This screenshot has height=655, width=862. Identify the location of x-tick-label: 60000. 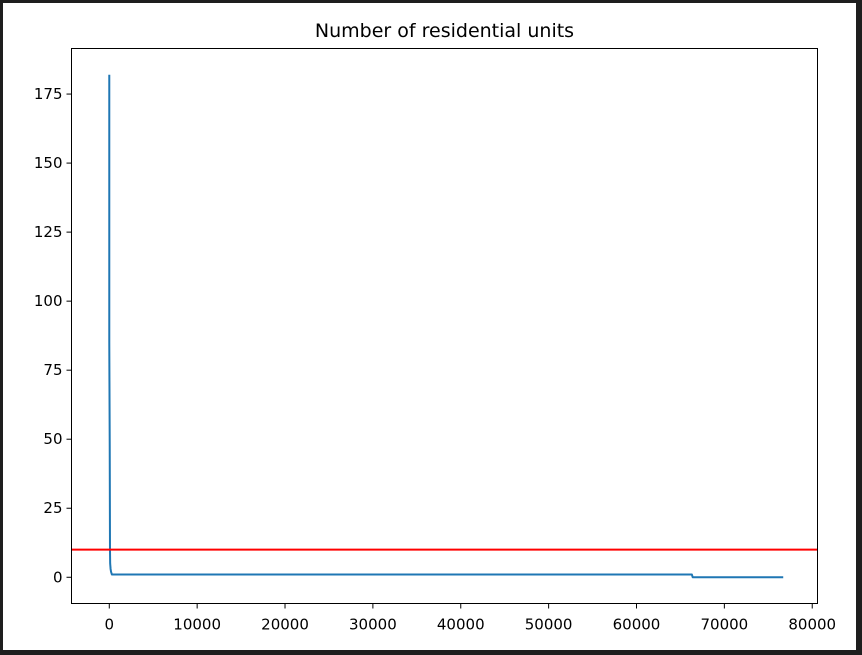
(637, 625).